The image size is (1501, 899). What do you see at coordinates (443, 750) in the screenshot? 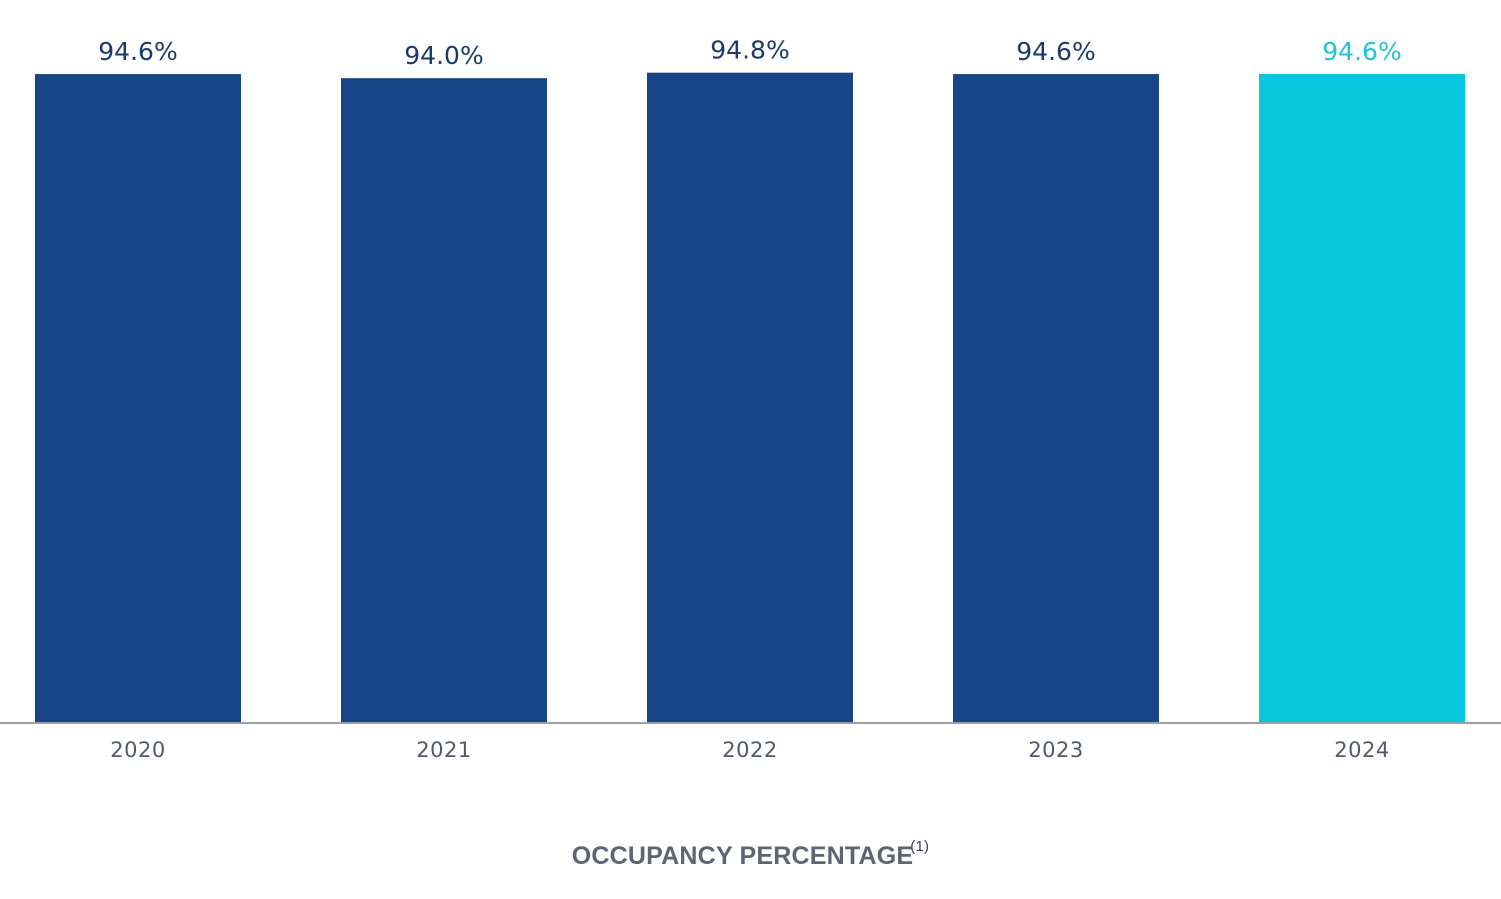
I see `x-tick-label-2021: 2021` at bounding box center [443, 750].